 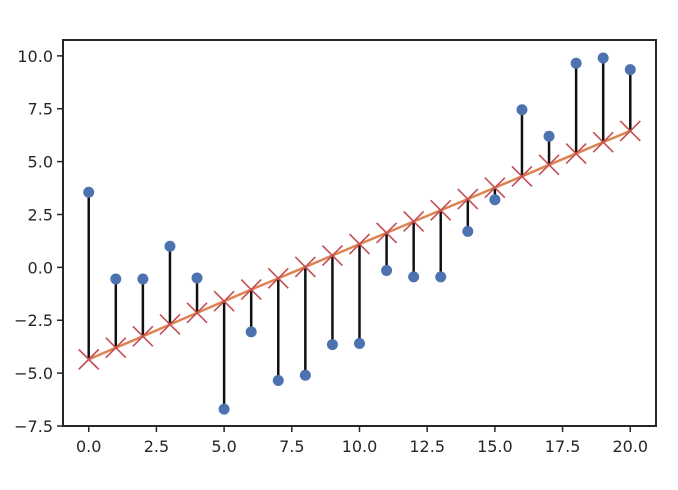 What do you see at coordinates (40, 109) in the screenshot?
I see `y-tick-label: 7.5` at bounding box center [40, 109].